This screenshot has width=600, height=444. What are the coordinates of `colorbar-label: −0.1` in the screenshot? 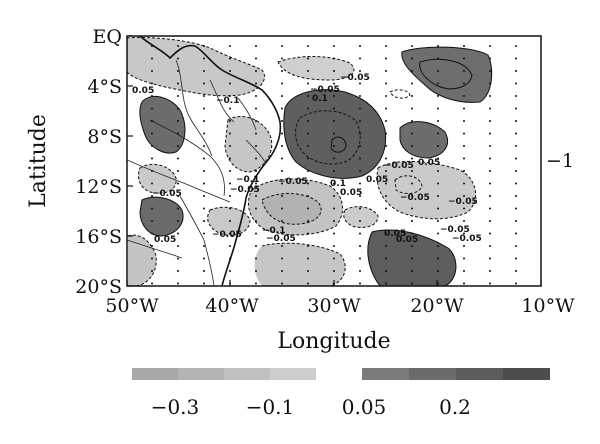 It's located at (270, 407).